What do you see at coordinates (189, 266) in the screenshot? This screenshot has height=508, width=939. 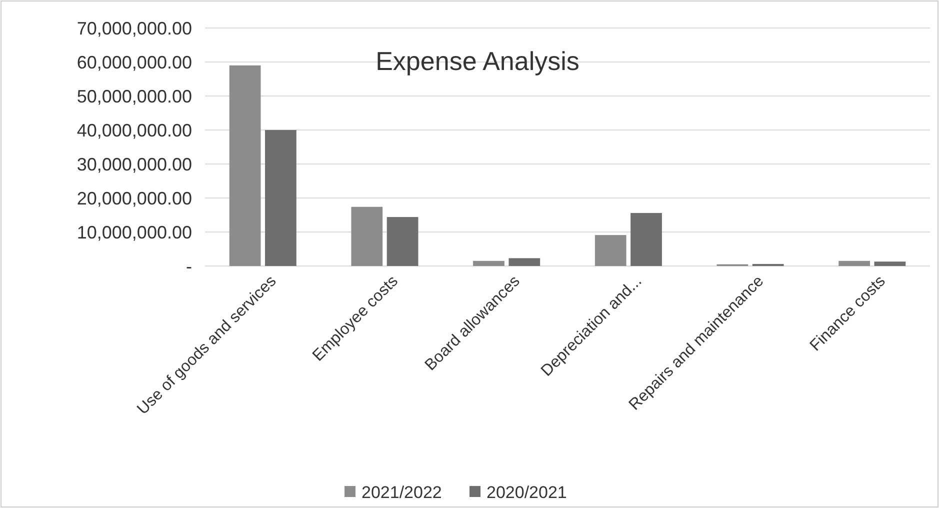 I see `y-tick-label: -` at bounding box center [189, 266].